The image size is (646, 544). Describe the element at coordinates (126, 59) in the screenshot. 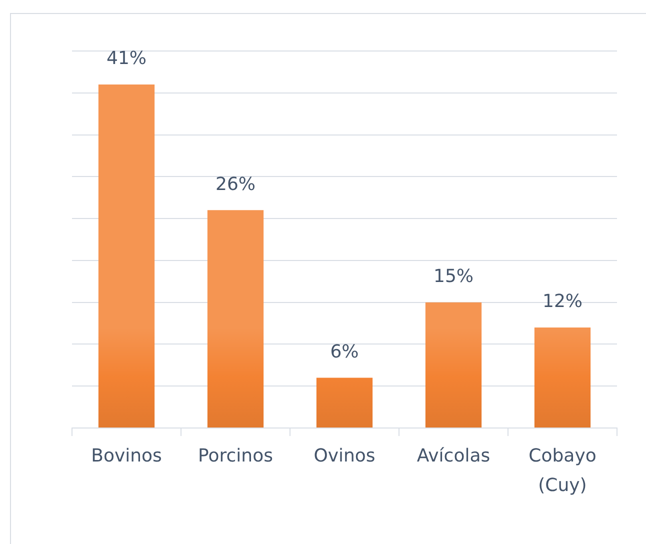

I see `data-label: 41%` at that location.